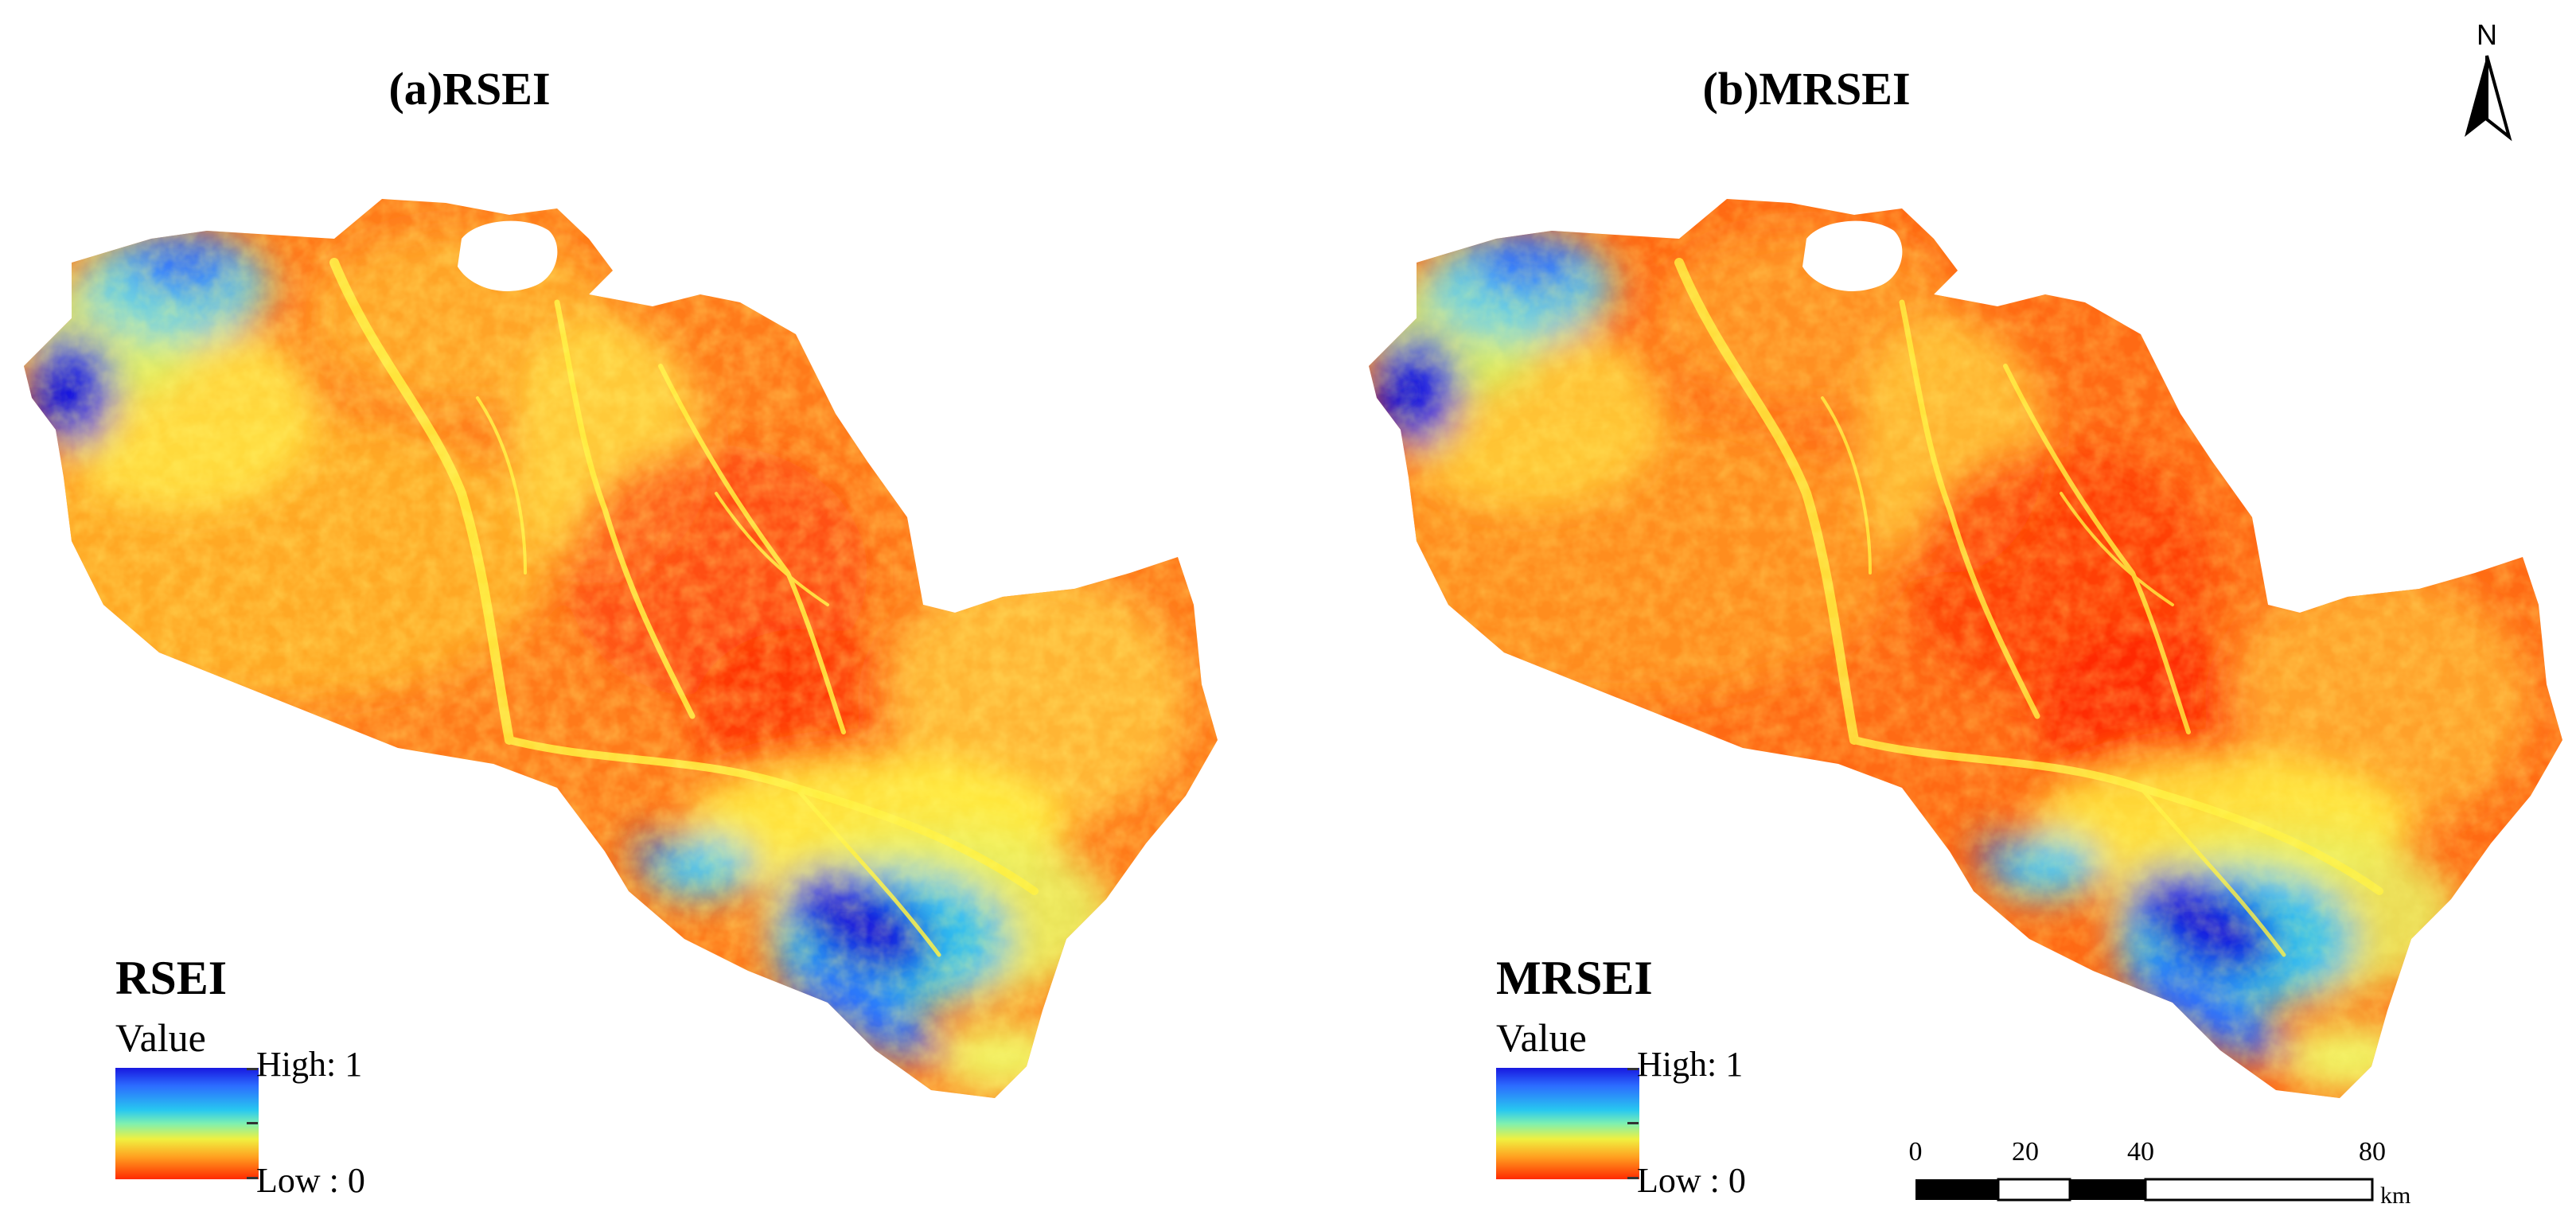 The height and width of the screenshot is (1227, 2576). What do you see at coordinates (2372, 1152) in the screenshot?
I see `scale-tick-label: 80` at bounding box center [2372, 1152].